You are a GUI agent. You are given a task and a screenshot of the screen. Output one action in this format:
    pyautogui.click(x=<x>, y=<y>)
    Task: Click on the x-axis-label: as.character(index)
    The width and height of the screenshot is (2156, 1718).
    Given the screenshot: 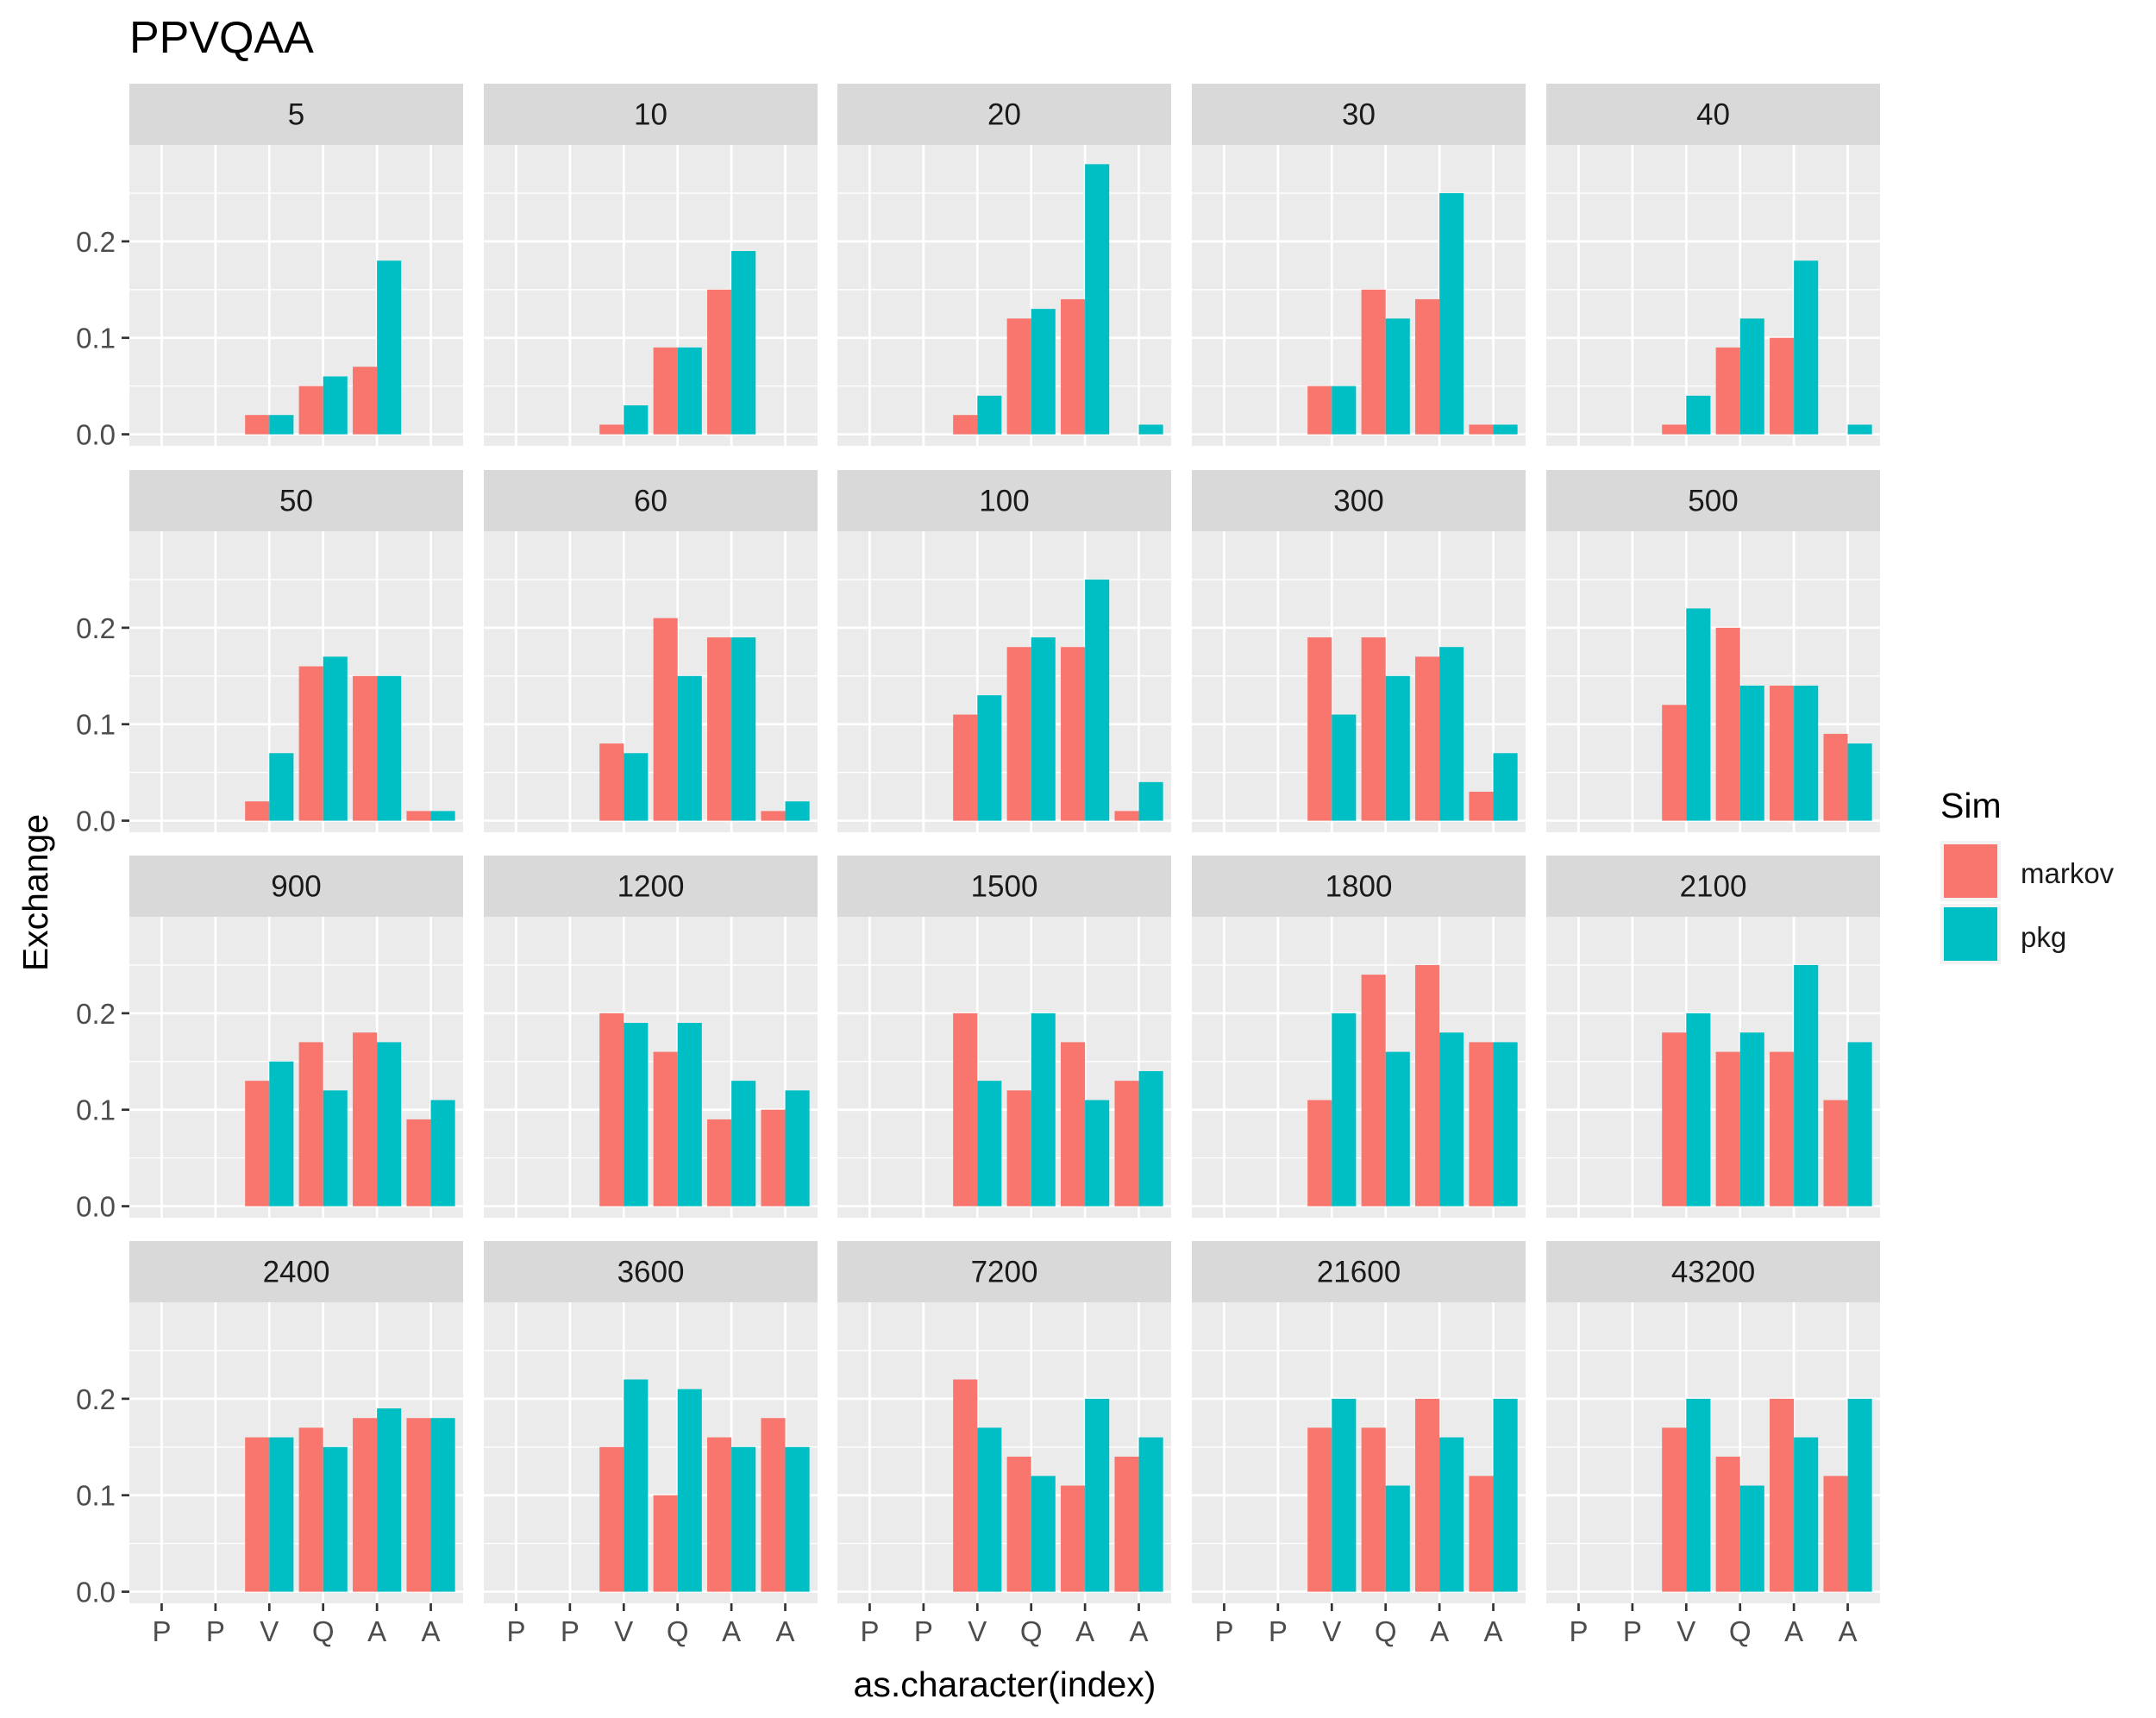 What is the action you would take?
    pyautogui.click(x=1005, y=1684)
    